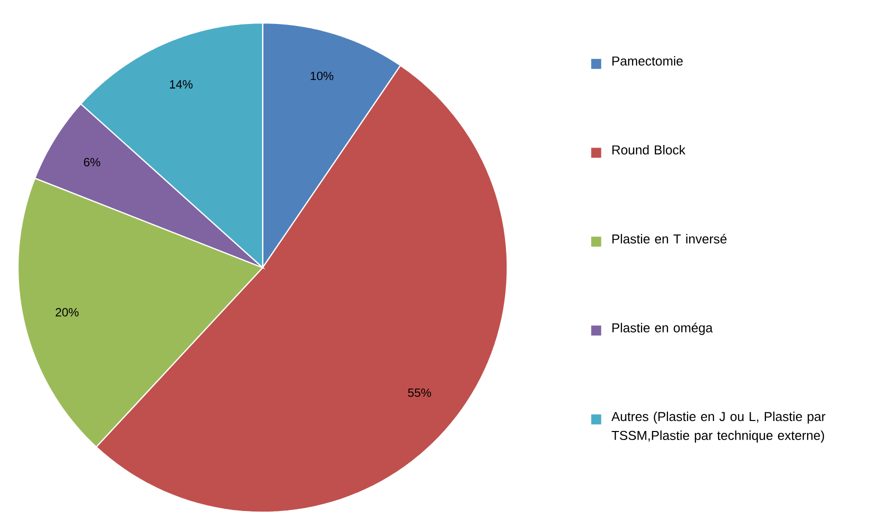  What do you see at coordinates (181, 84) in the screenshot?
I see `data-label: 14%` at bounding box center [181, 84].